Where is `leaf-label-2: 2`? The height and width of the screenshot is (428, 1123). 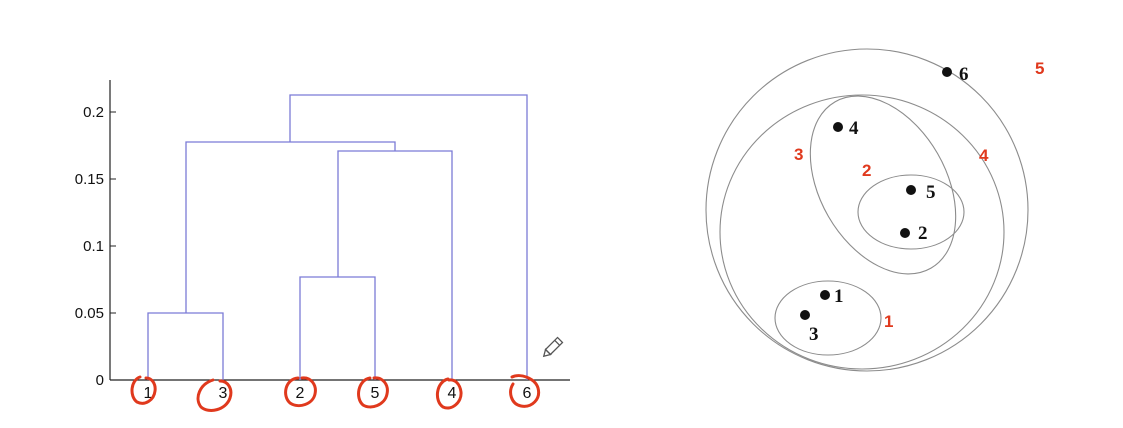 leaf-label-2: 2 is located at coordinates (300, 393).